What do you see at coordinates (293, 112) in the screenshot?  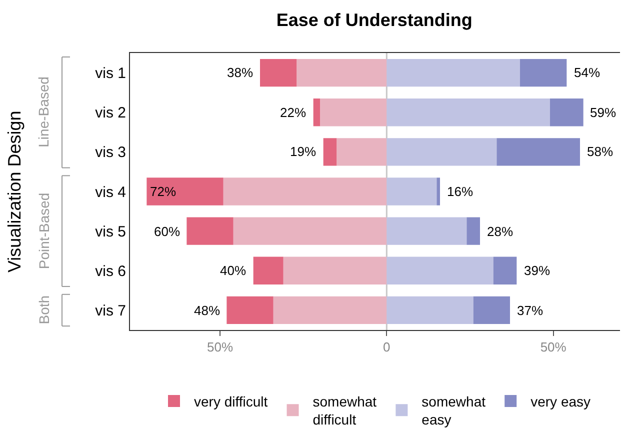 I see `text: 22%` at bounding box center [293, 112].